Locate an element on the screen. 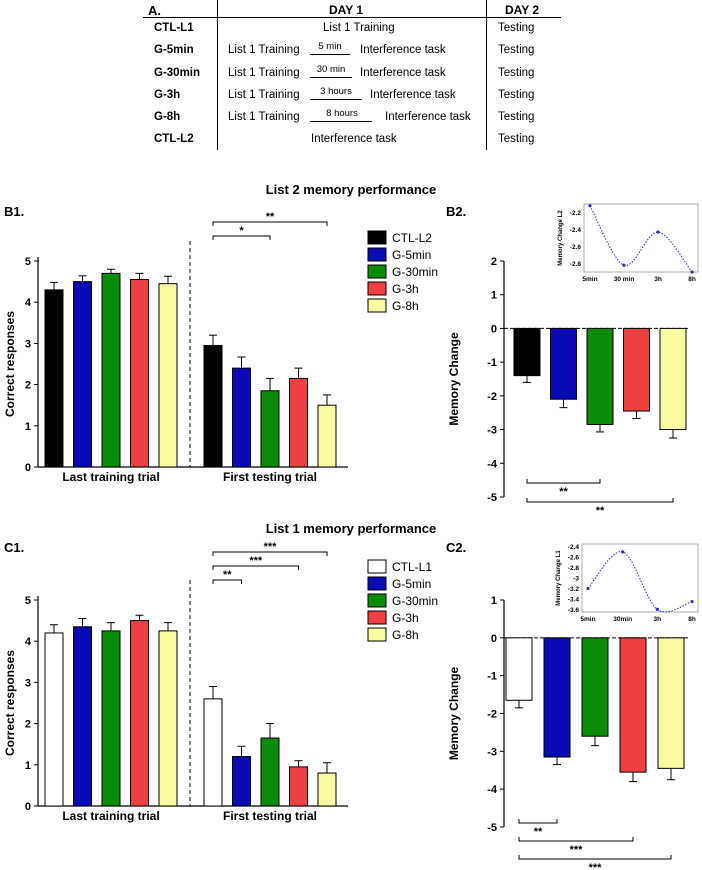 The width and height of the screenshot is (702, 870). x-group-label: First testing trial is located at coordinates (270, 816).